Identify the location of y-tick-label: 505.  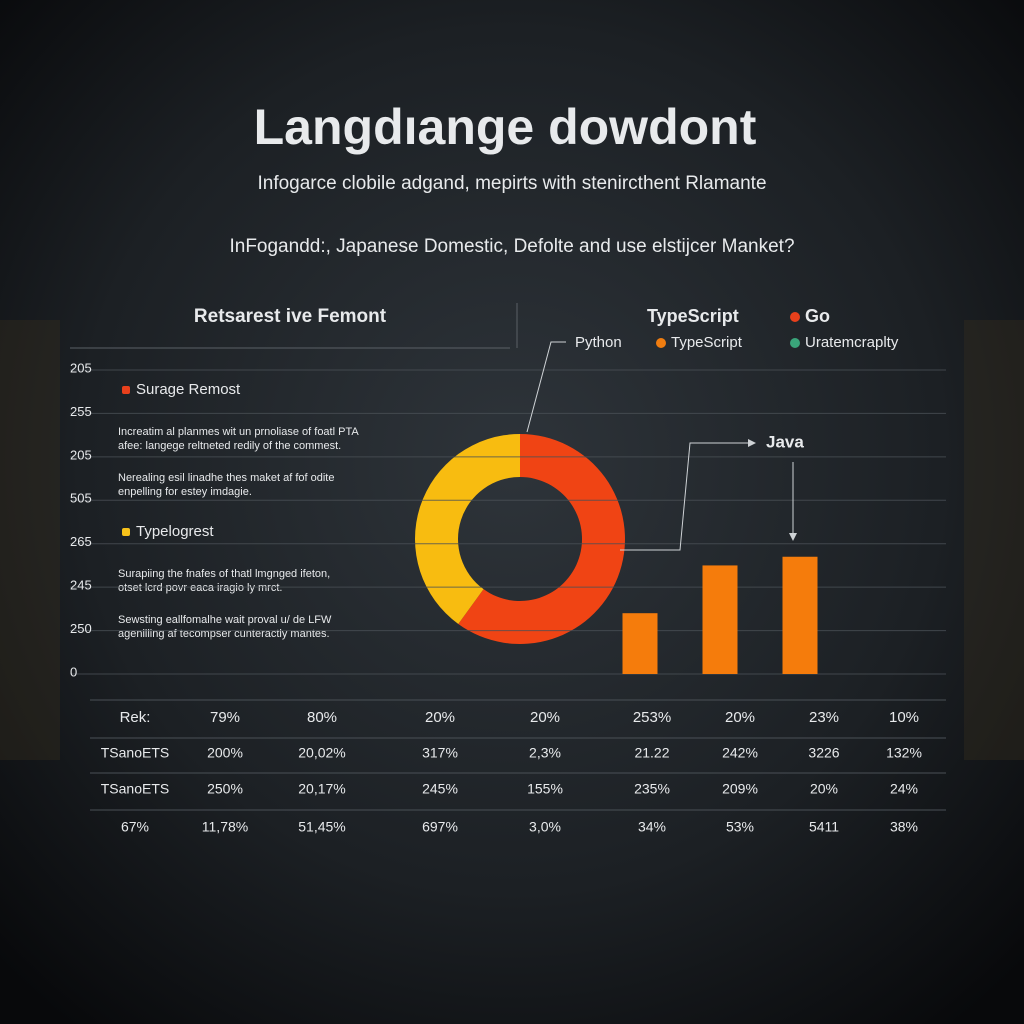
(81, 498).